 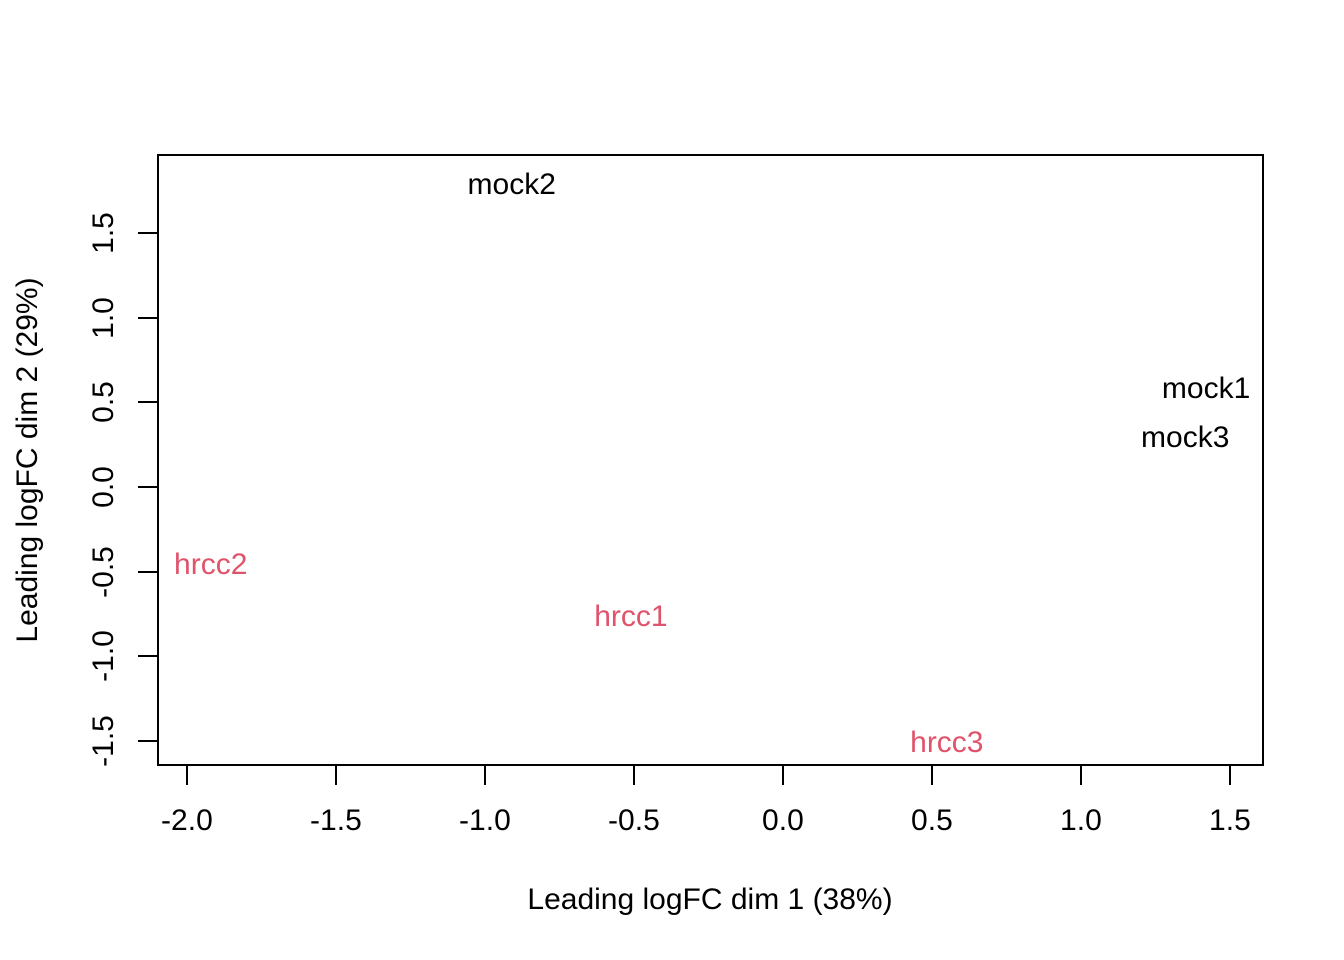 I want to click on sample-label-mock2: mock2, so click(x=511, y=185).